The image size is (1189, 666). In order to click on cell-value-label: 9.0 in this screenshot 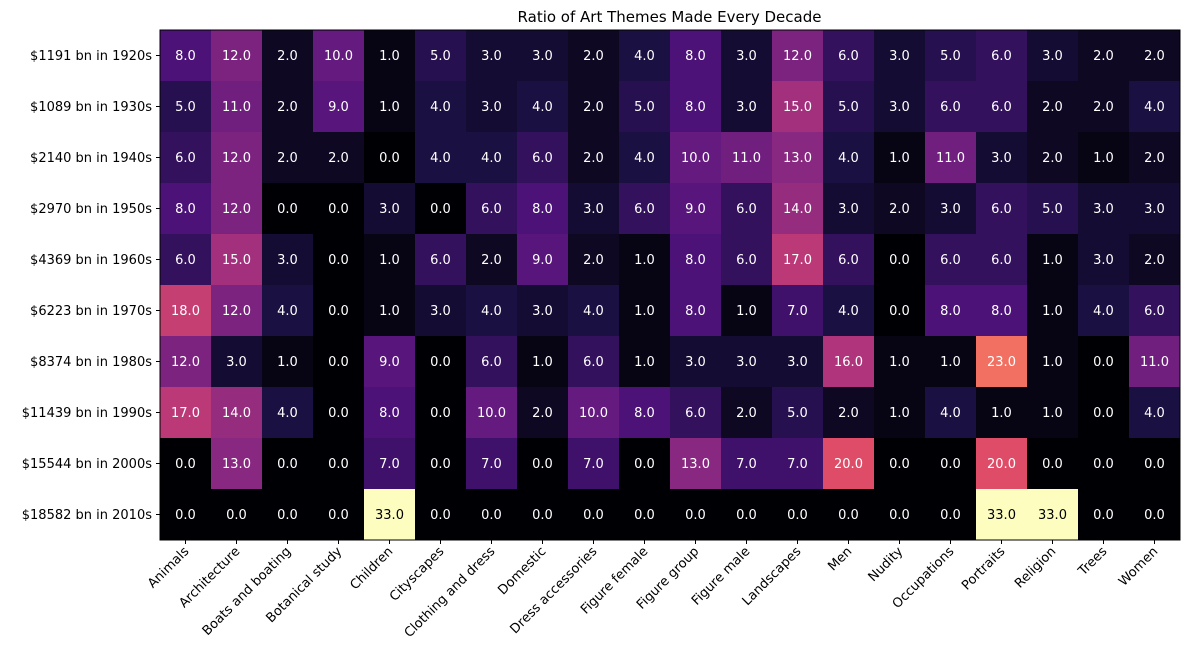, I will do `click(338, 107)`.